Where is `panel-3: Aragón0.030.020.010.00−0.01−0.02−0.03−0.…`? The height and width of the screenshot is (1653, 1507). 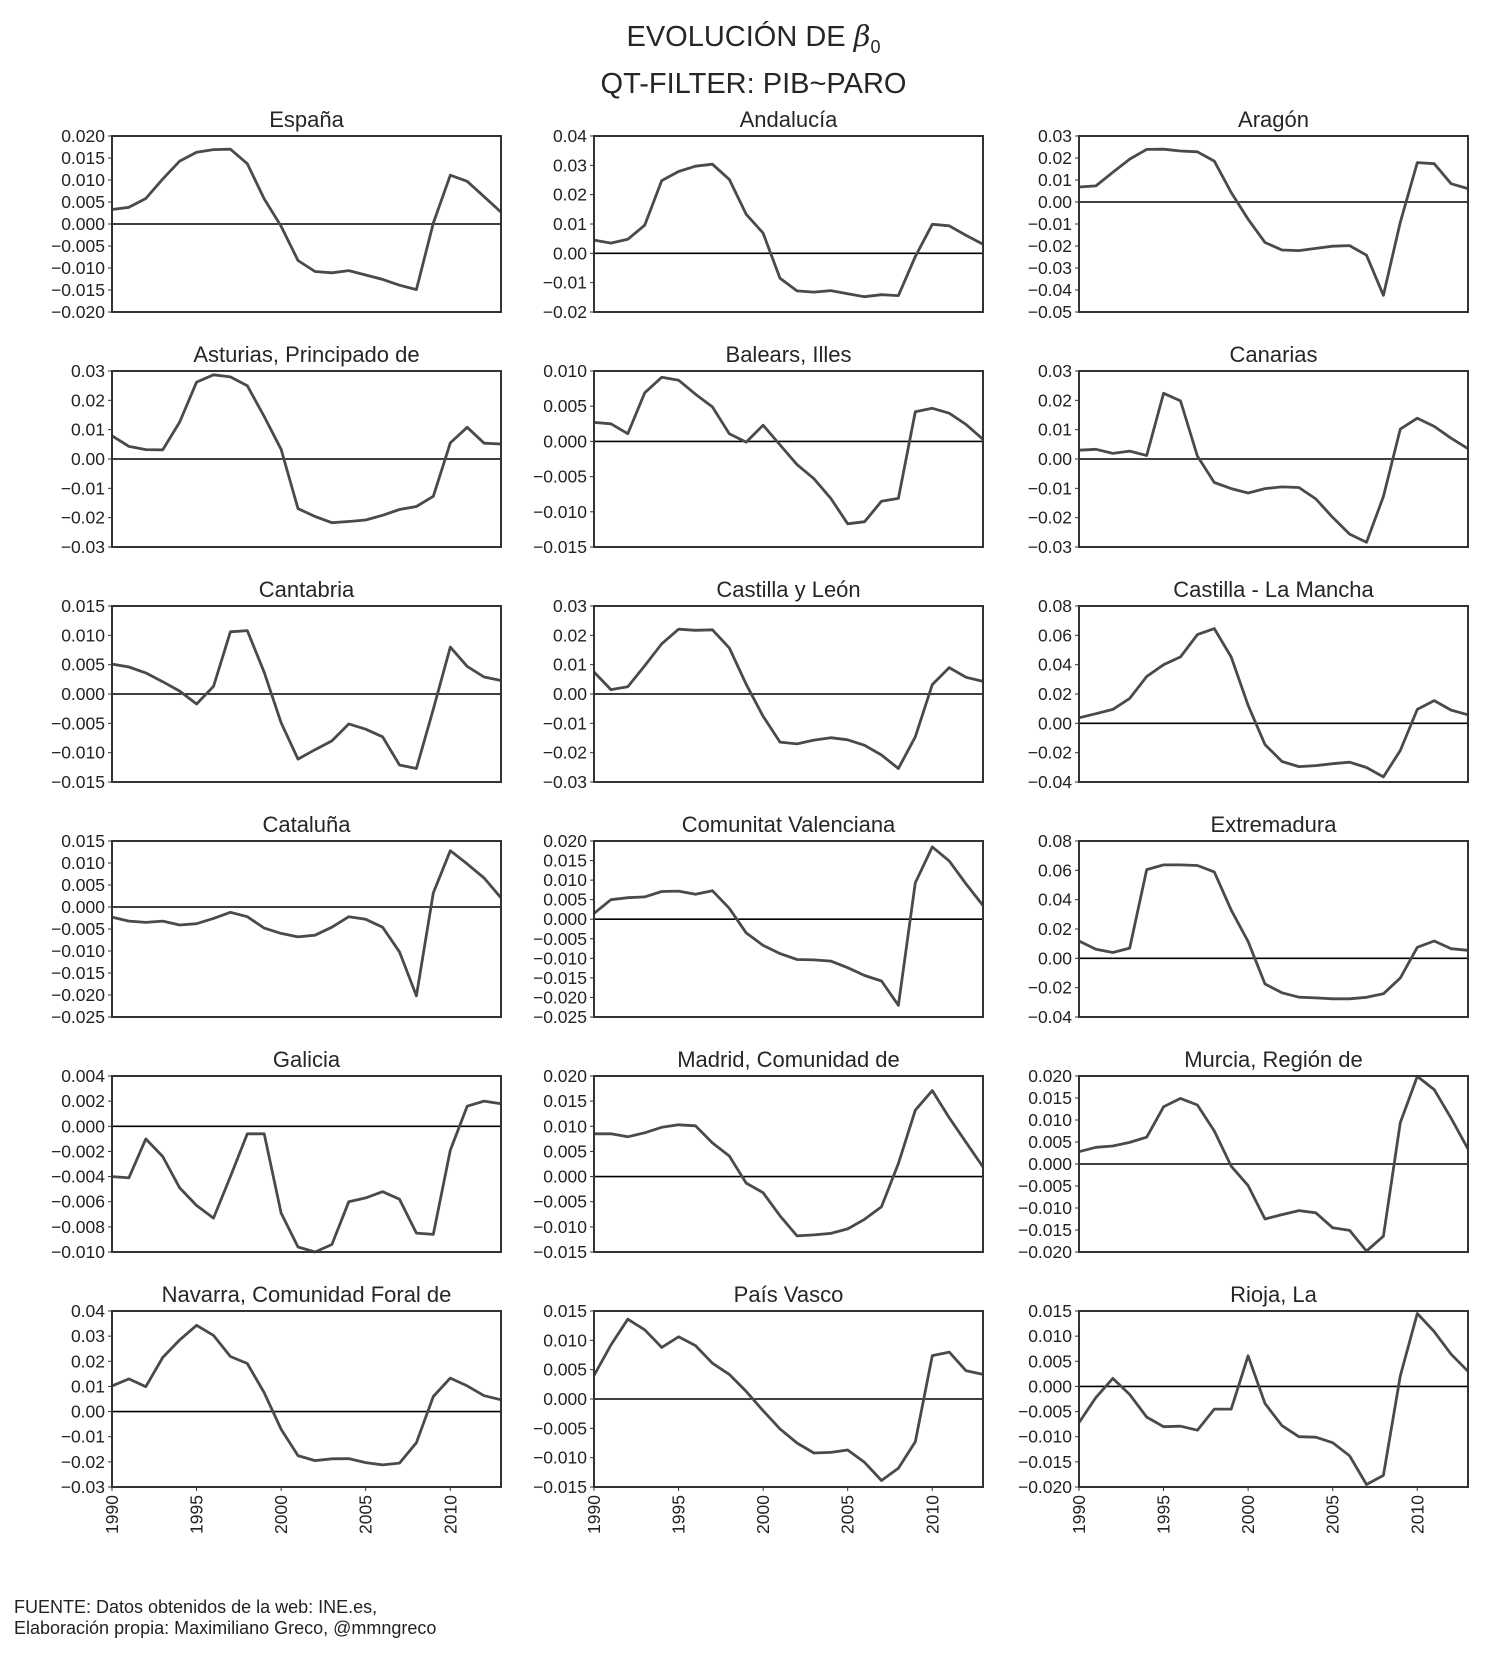 panel-3: Aragón0.030.020.010.00−0.01−0.02−0.03−0.… is located at coordinates (1248, 214).